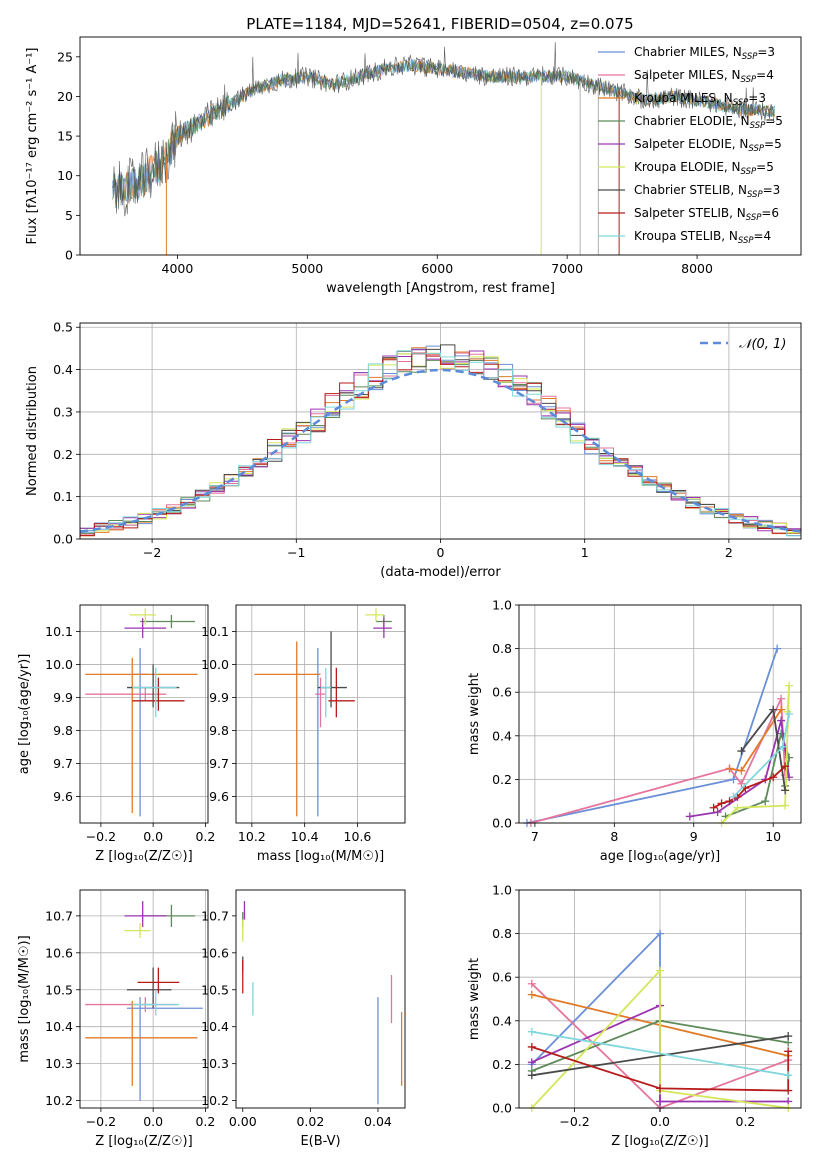 The image size is (819, 1170). What do you see at coordinates (65, 56) in the screenshot?
I see `y-tick-label: 25` at bounding box center [65, 56].